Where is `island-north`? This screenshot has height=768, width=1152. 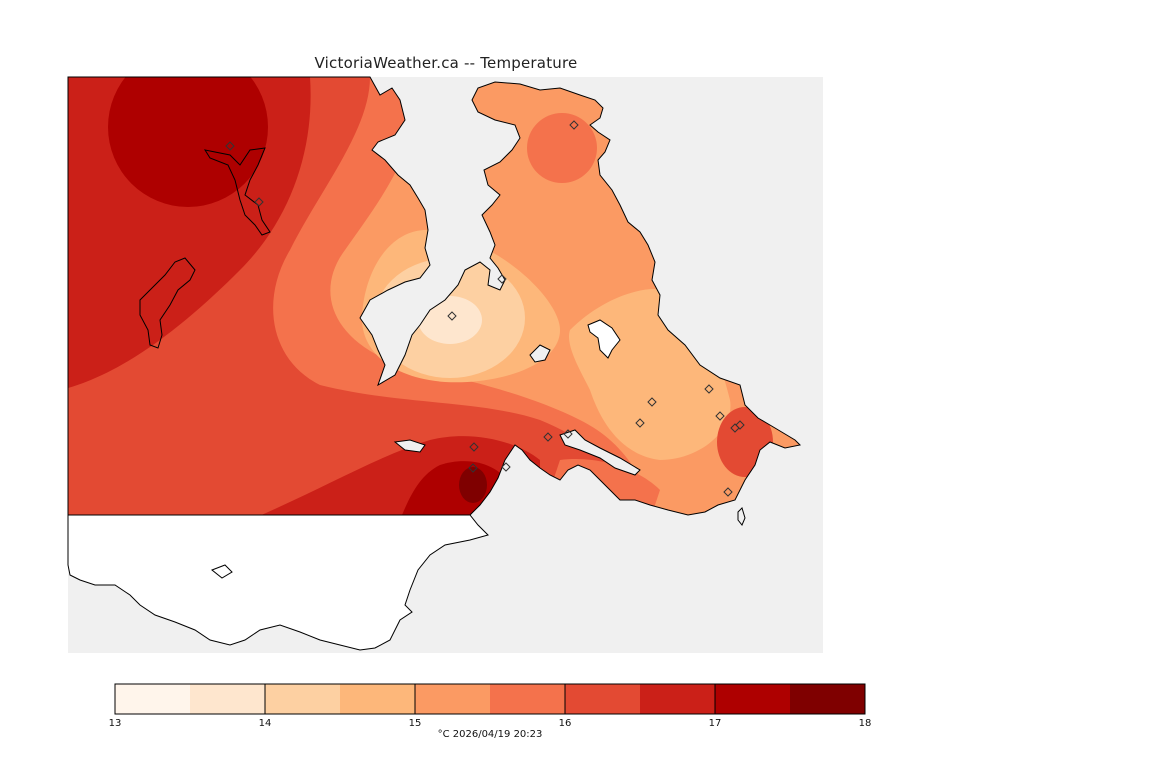
island-north is located at coordinates (237, 191).